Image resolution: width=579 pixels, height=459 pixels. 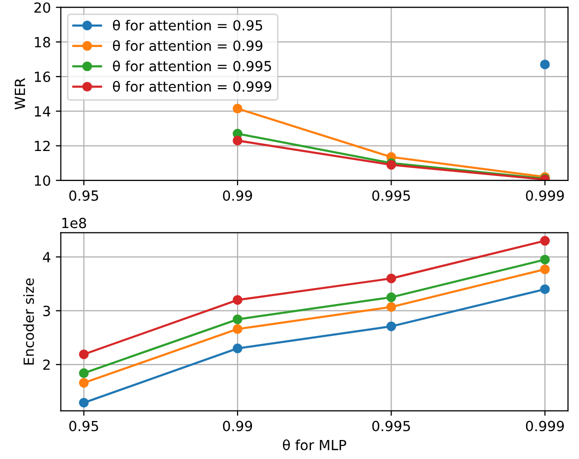 What do you see at coordinates (46, 311) in the screenshot?
I see `y-tick-label: 3` at bounding box center [46, 311].